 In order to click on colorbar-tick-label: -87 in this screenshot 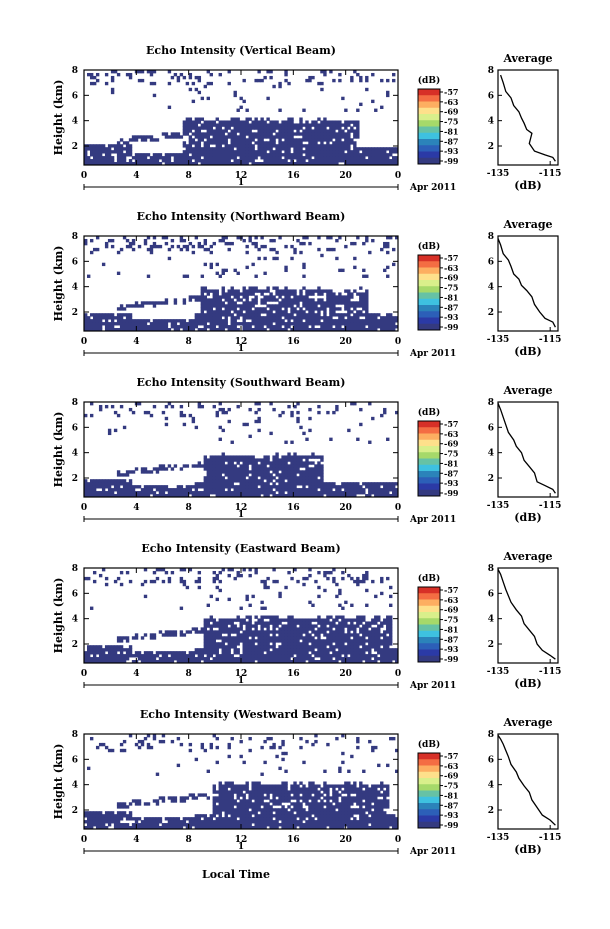, I will do `click(451, 141)`.